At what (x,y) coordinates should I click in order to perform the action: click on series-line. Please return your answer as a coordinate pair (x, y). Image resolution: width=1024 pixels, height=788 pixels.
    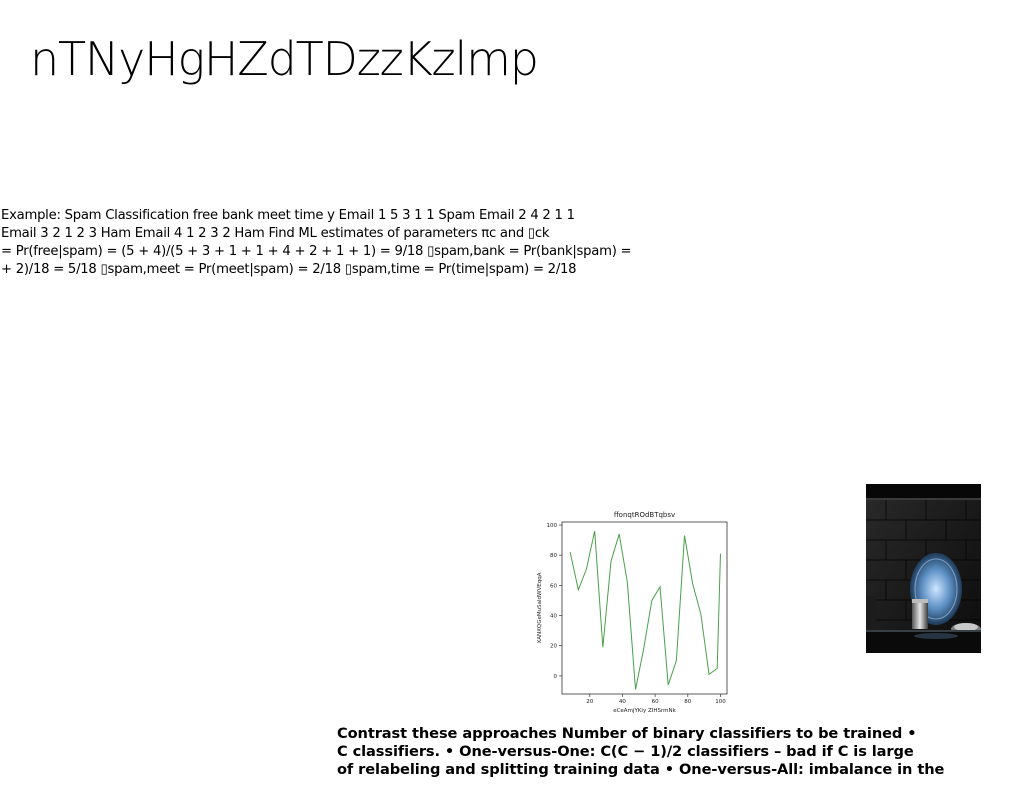
    Looking at the image, I should click on (645, 610).